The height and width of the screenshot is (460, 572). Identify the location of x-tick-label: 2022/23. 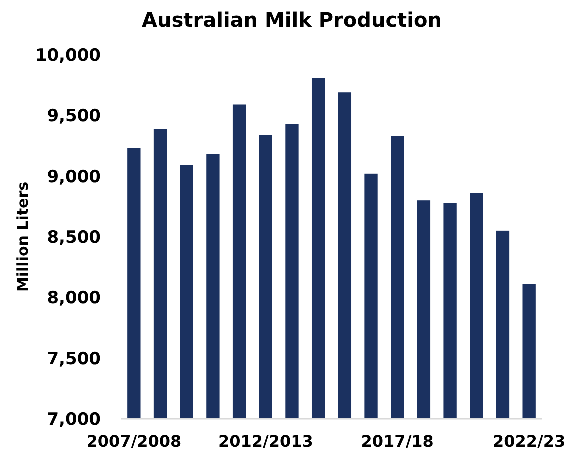
(529, 441).